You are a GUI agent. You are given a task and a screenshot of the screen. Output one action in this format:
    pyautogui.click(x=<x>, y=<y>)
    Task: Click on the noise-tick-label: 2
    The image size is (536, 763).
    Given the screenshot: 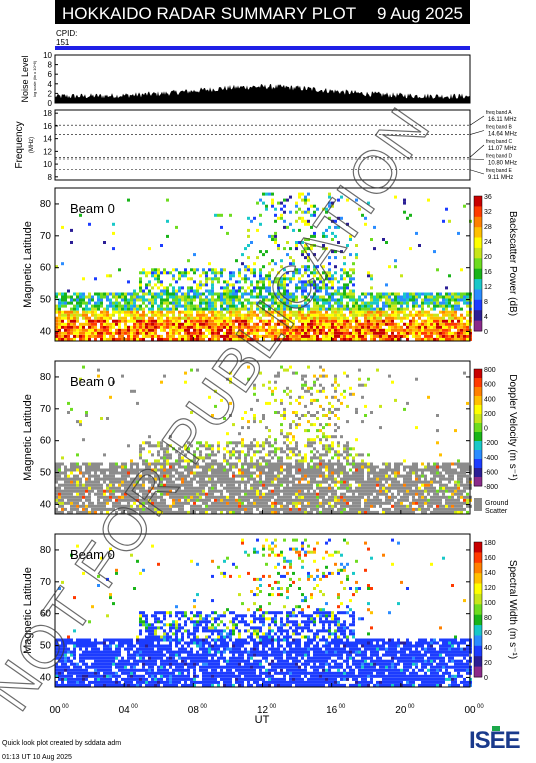 What is the action you would take?
    pyautogui.click(x=50, y=93)
    